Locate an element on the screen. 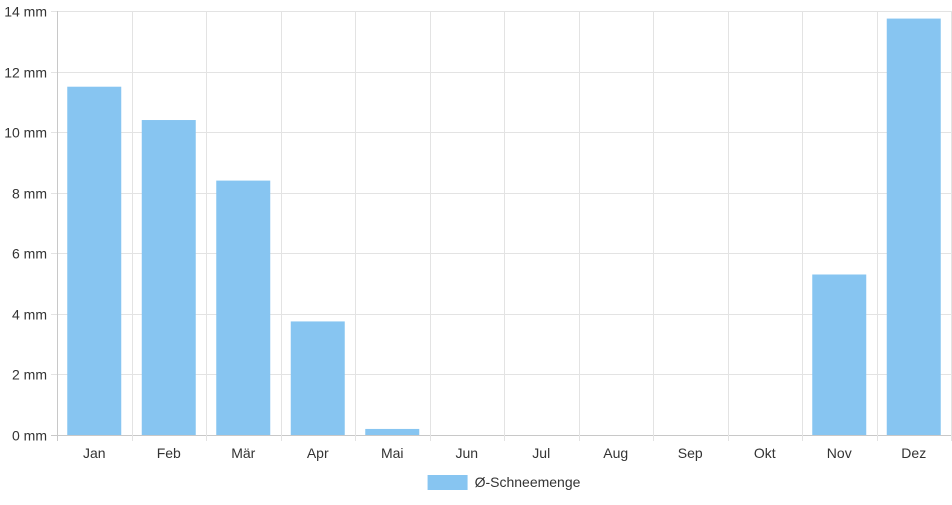 Image resolution: width=952 pixels, height=505 pixels. x-tick-label: Okt is located at coordinates (765, 453).